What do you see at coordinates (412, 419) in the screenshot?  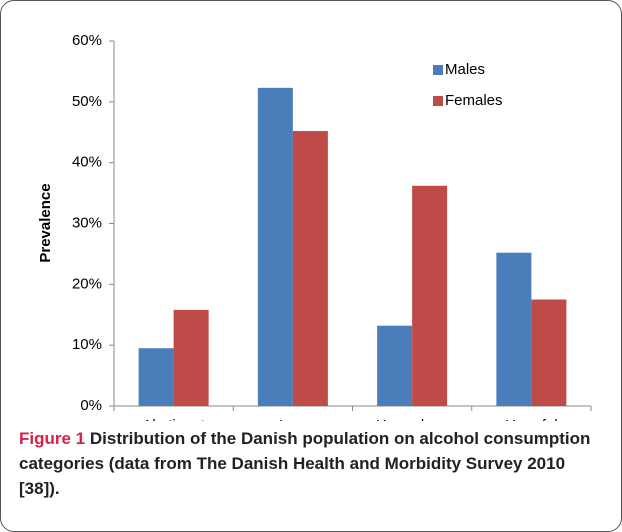 I see `x-tick-label: Hazardous` at bounding box center [412, 419].